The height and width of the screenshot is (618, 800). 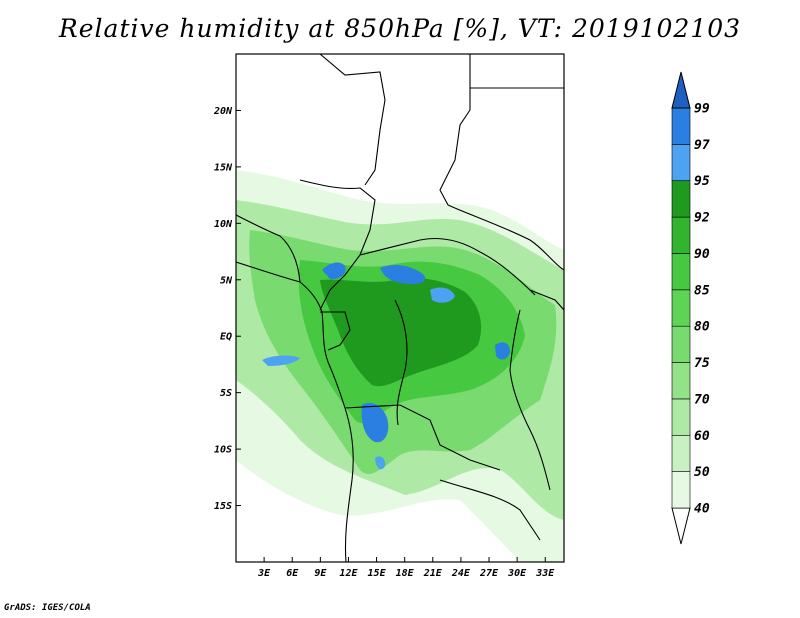 I want to click on lat-tick-label: 10S, so click(x=223, y=450).